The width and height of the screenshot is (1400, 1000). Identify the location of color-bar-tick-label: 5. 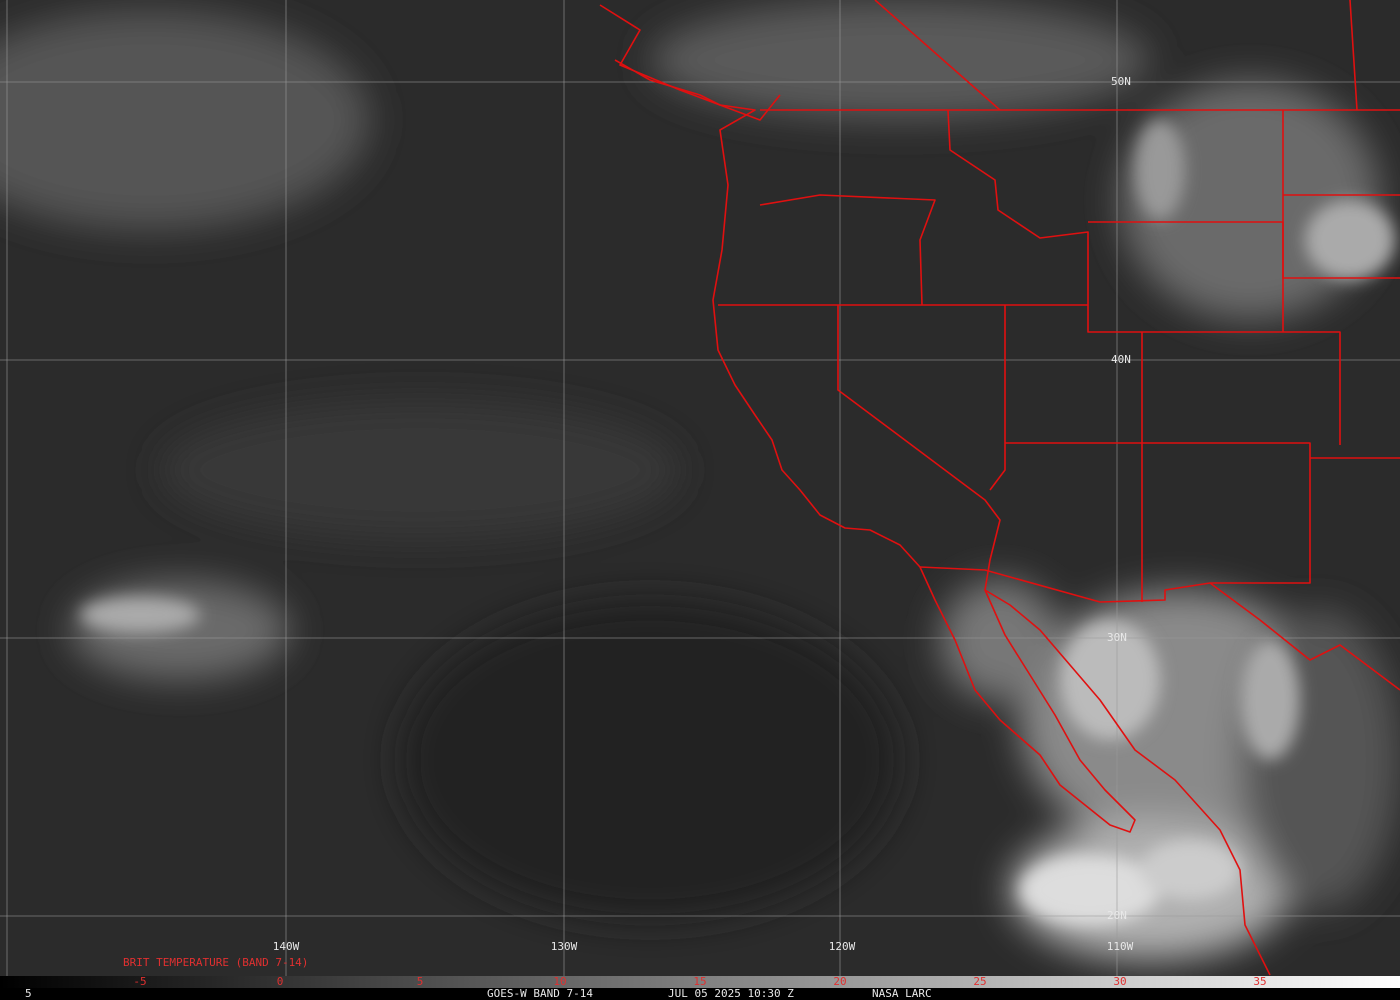
(420, 981).